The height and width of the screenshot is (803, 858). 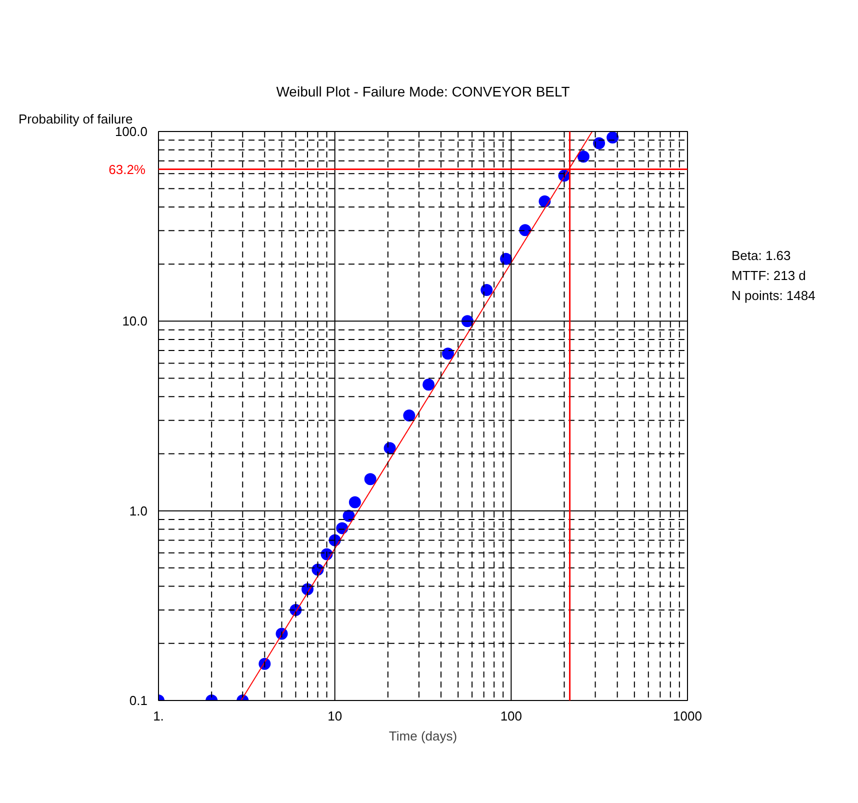 I want to click on chart-title: Weibull Plot - Failure Mode: CONVEYOR BELT, so click(x=423, y=92).